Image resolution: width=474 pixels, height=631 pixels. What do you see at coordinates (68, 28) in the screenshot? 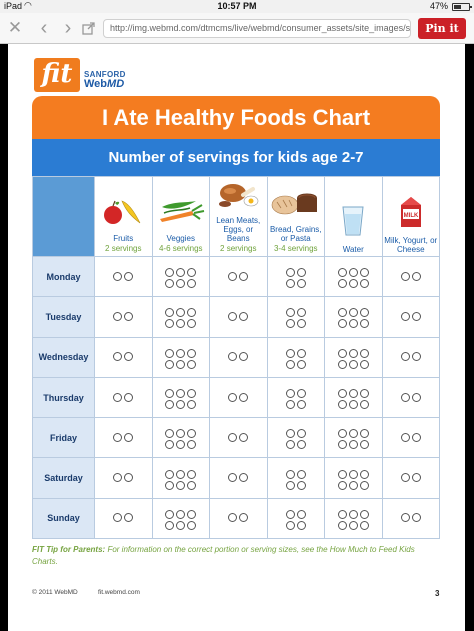
I see `forward-icon: ›` at bounding box center [68, 28].